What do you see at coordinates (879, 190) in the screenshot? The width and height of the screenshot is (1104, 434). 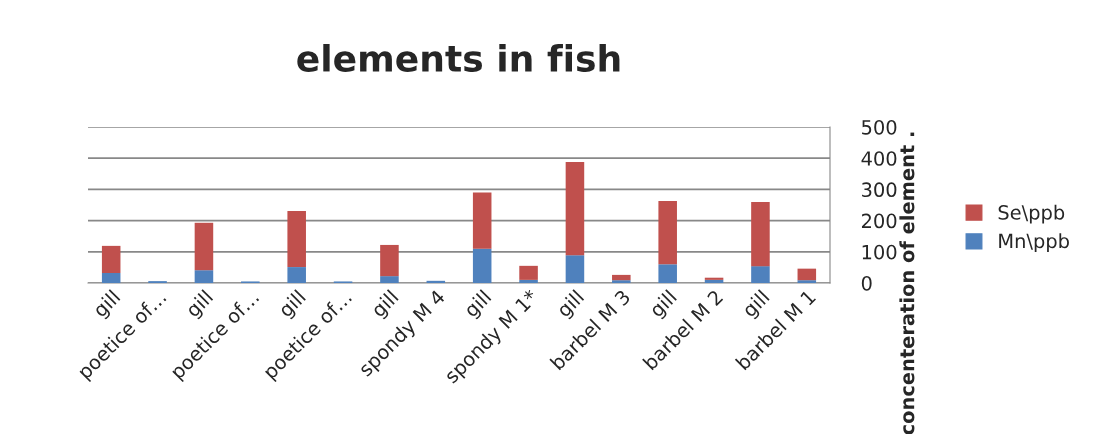 I see `y-tick-label: 300` at bounding box center [879, 190].